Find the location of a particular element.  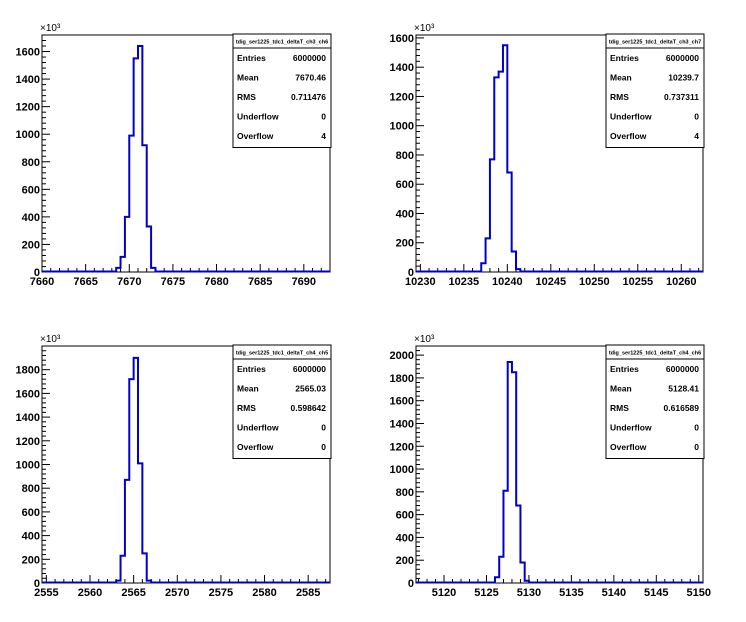

stats-value: 0.737311 is located at coordinates (681, 97).